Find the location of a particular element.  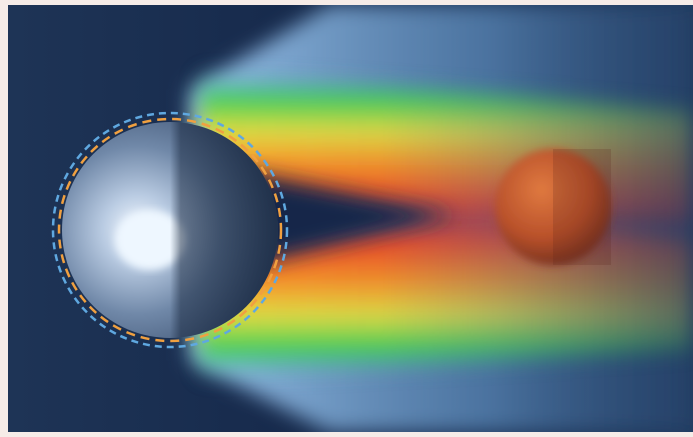

moon is located at coordinates (553, 207).